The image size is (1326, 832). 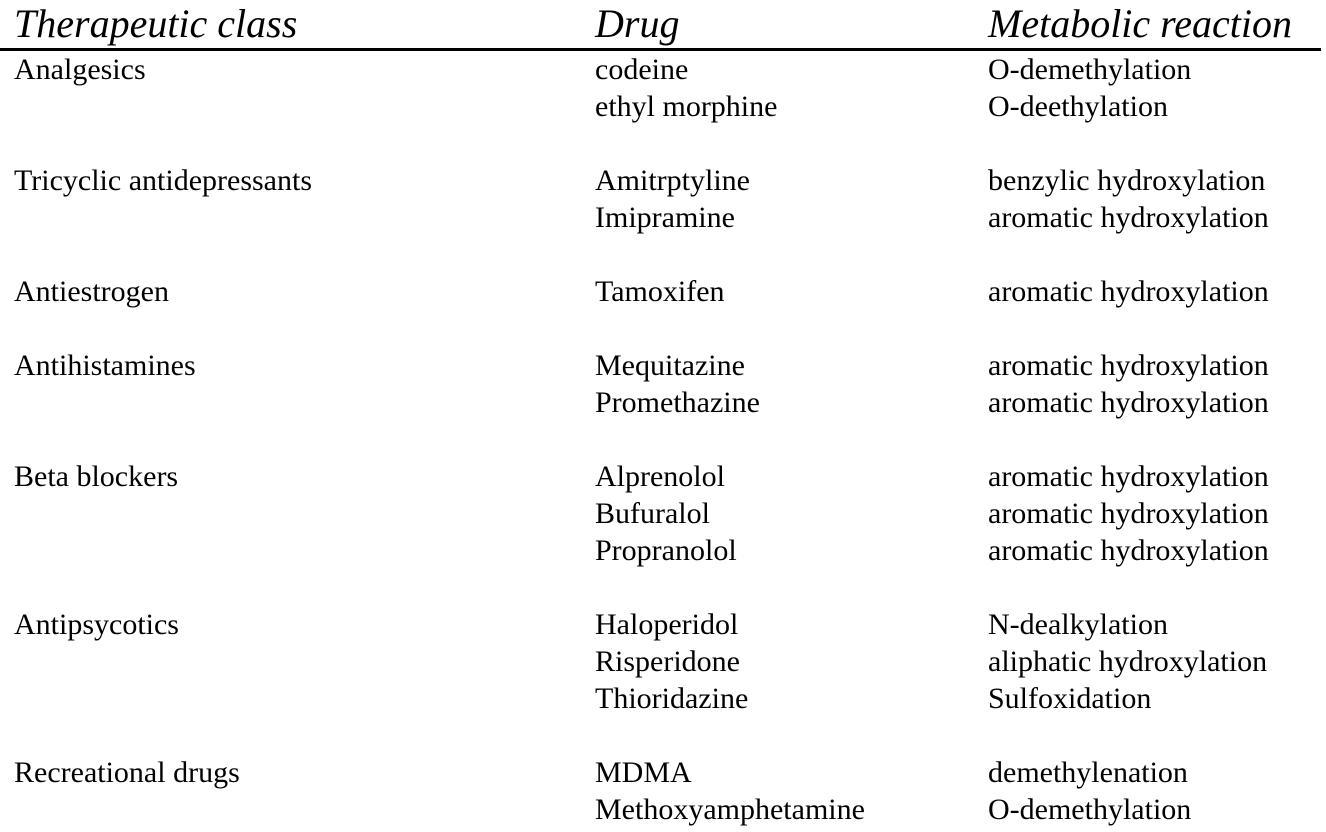 I want to click on drug-cell: Methoxyamphetamine, so click(x=730, y=809).